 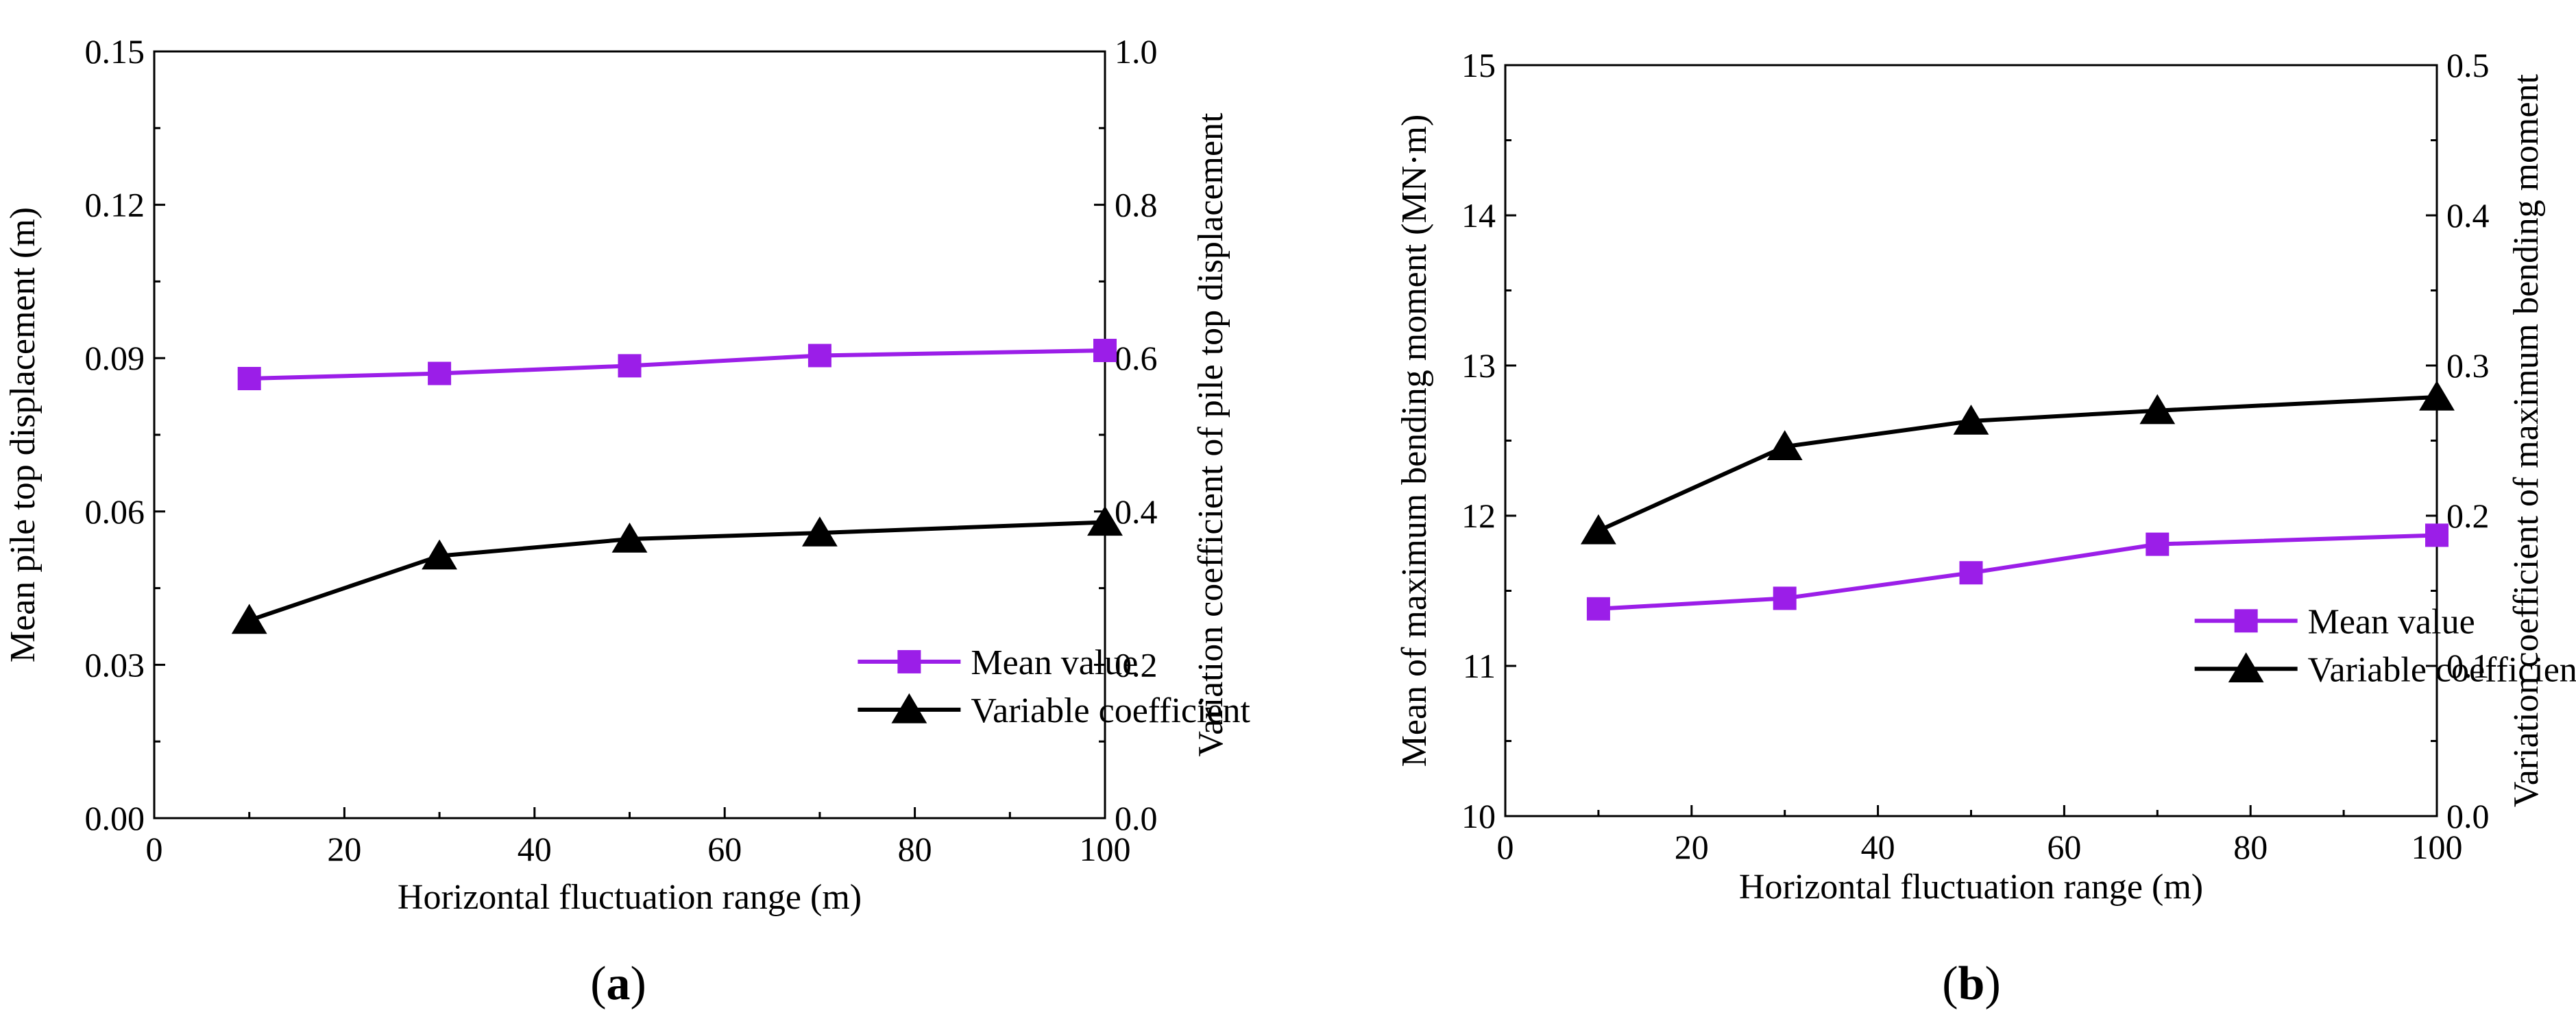 I want to click on y-right-tick-label: 0.8, so click(x=1136, y=205).